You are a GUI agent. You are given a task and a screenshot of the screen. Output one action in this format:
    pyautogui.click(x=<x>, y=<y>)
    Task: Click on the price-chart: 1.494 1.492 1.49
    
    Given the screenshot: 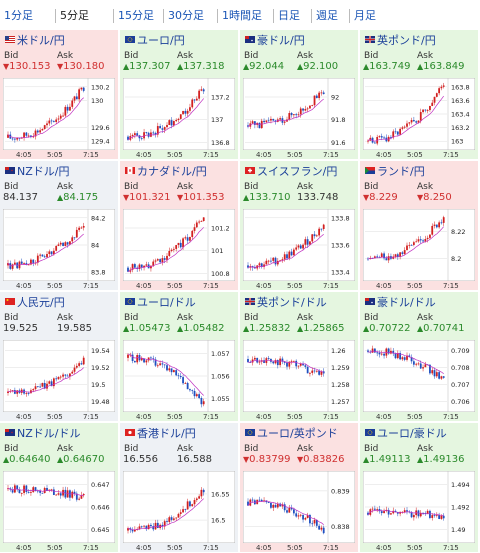 What is the action you would take?
    pyautogui.click(x=419, y=507)
    